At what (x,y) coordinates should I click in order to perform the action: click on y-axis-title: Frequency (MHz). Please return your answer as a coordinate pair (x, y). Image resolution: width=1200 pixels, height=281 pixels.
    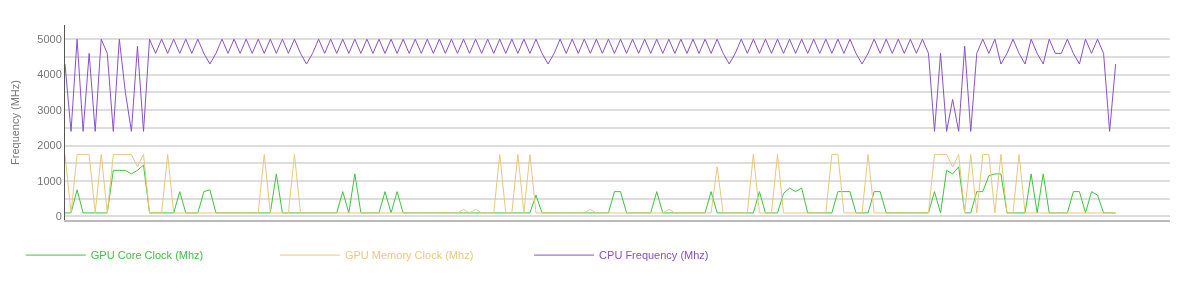
    Looking at the image, I should click on (14, 122).